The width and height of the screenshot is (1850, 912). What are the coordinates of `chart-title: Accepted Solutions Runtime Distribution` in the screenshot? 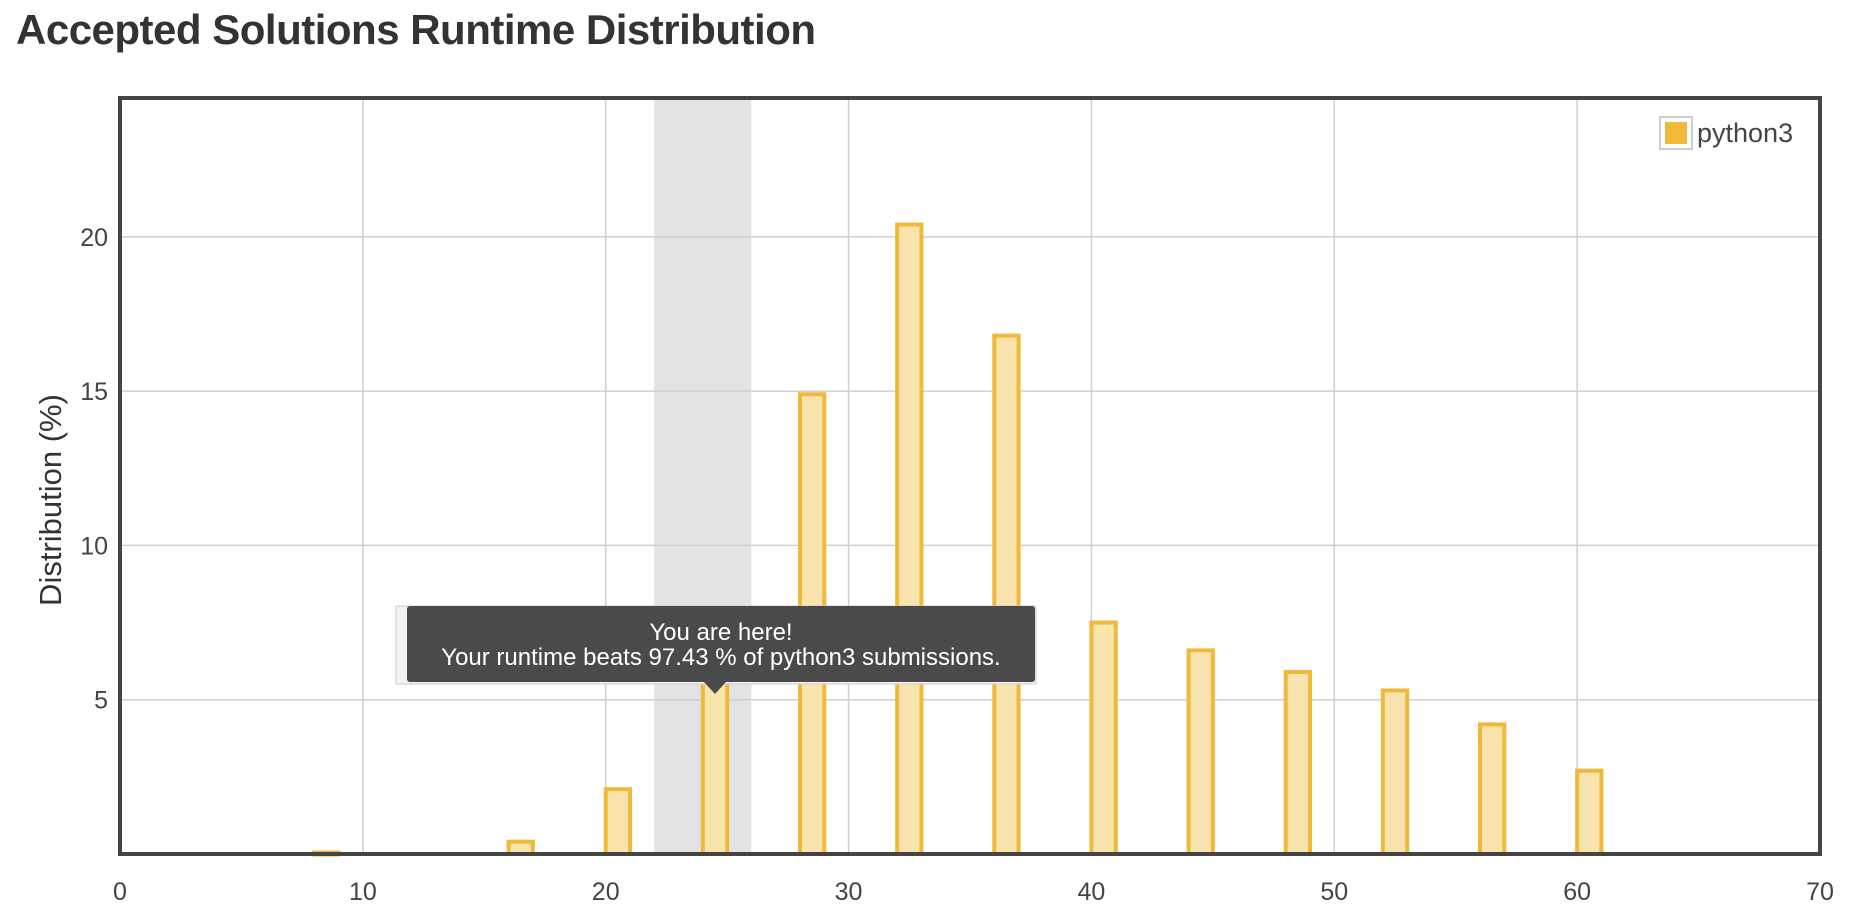 It's located at (416, 29).